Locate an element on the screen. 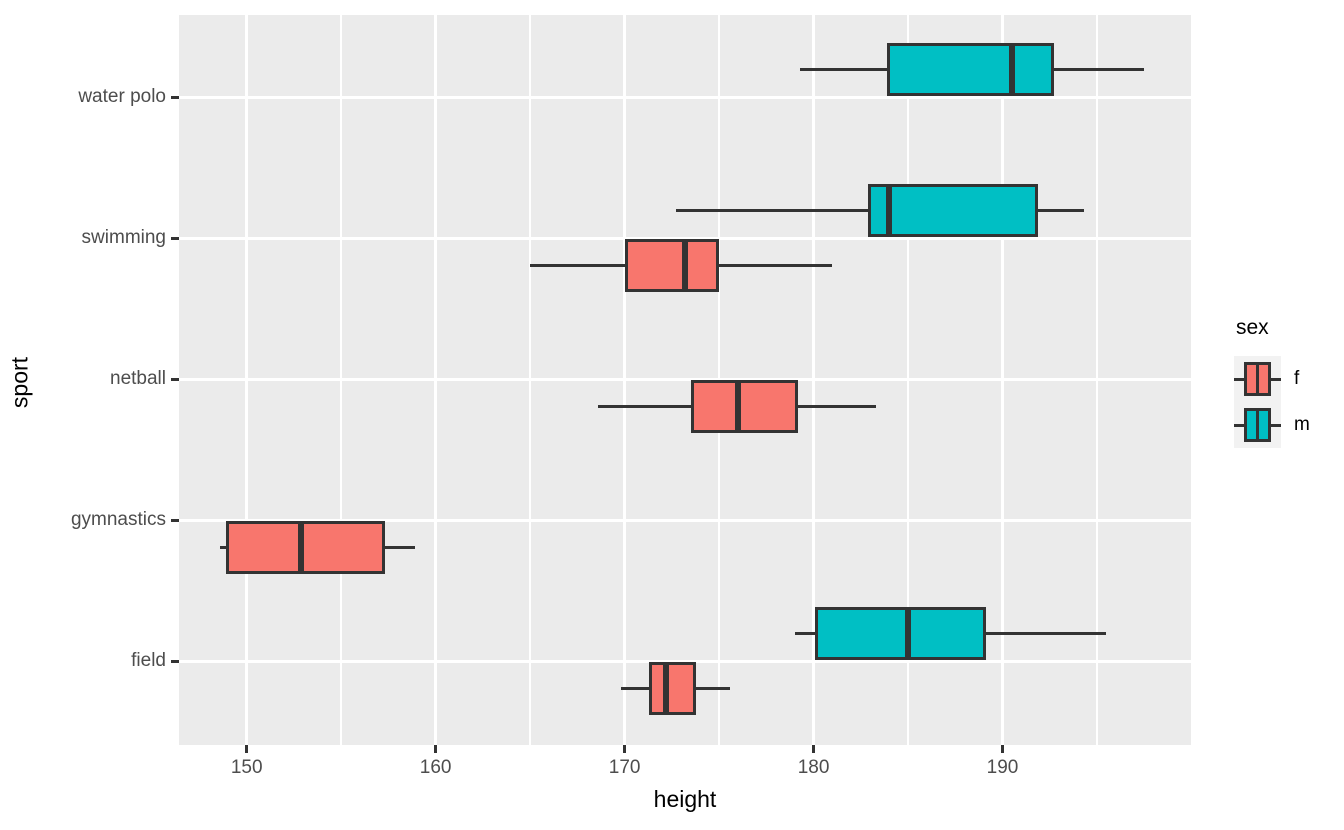 This screenshot has width=1344, height=830. y-tick-label: field is located at coordinates (148, 660).